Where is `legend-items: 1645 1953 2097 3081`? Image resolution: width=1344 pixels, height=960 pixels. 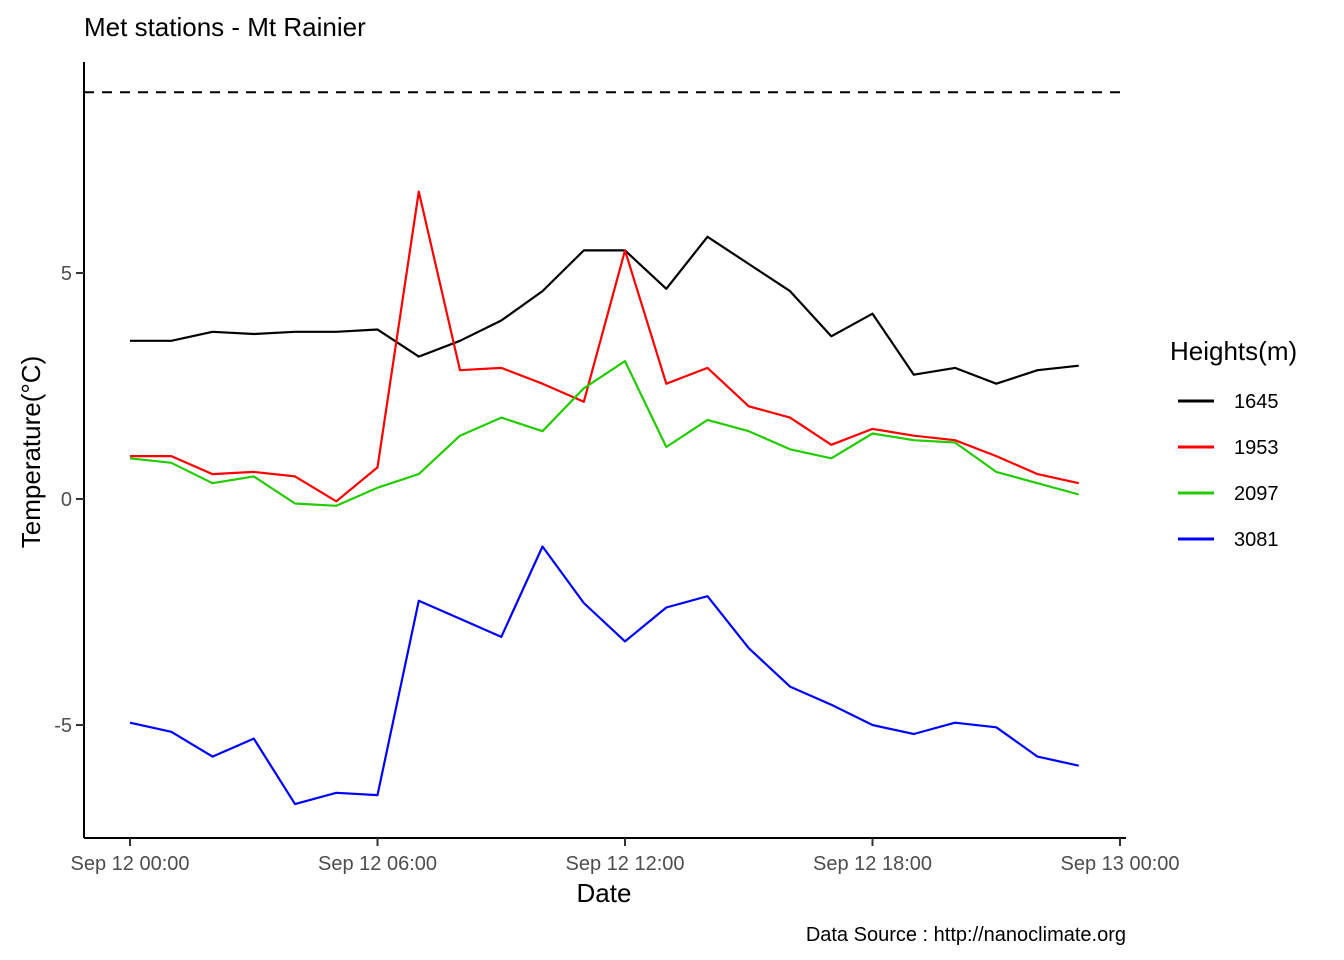 legend-items: 1645 1953 2097 3081 is located at coordinates (1228, 471).